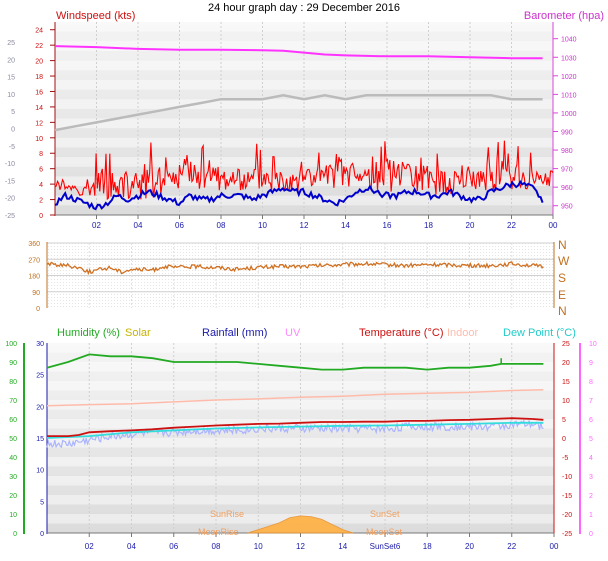 Image resolution: width=608 pixels, height=561 pixels. I want to click on wind-direction-line, so click(295, 268).